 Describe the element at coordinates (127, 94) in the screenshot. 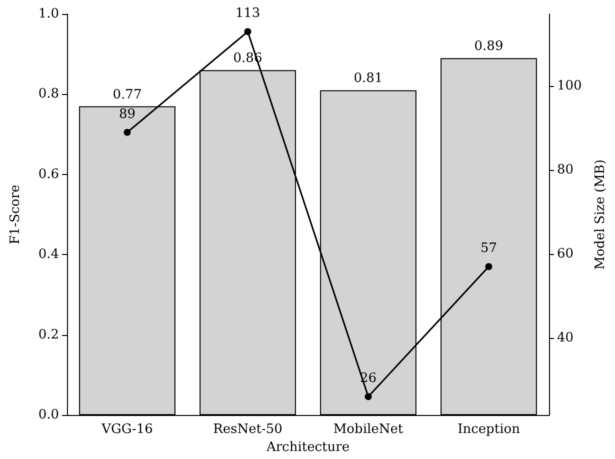

I see `data-label: 0.77` at that location.